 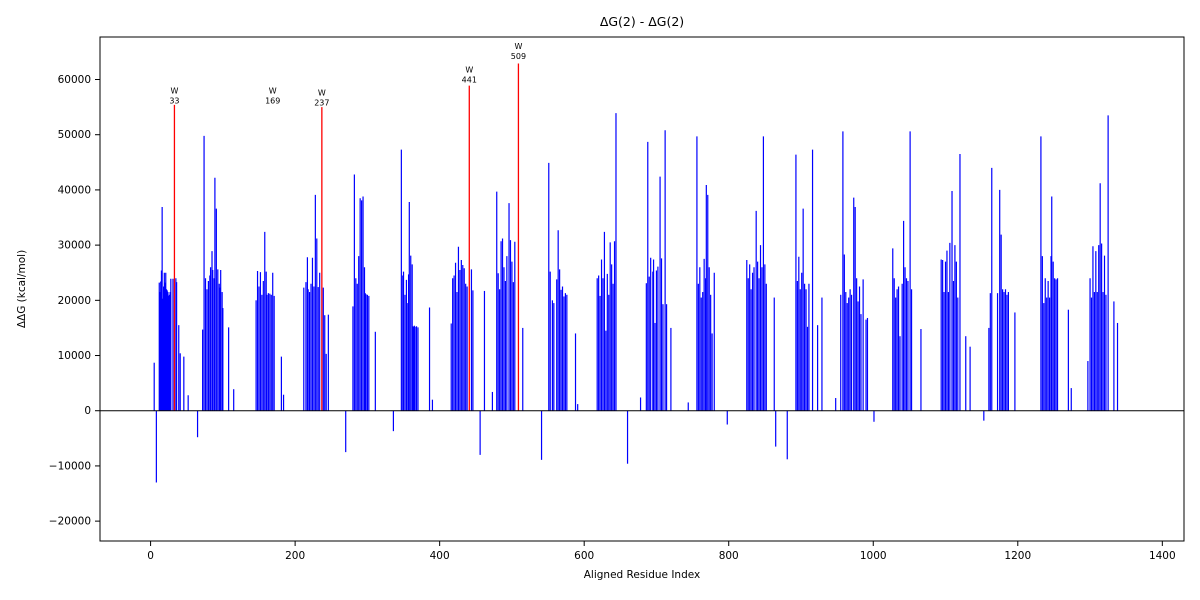 I want to click on x-tick-label: 1000, so click(x=873, y=556).